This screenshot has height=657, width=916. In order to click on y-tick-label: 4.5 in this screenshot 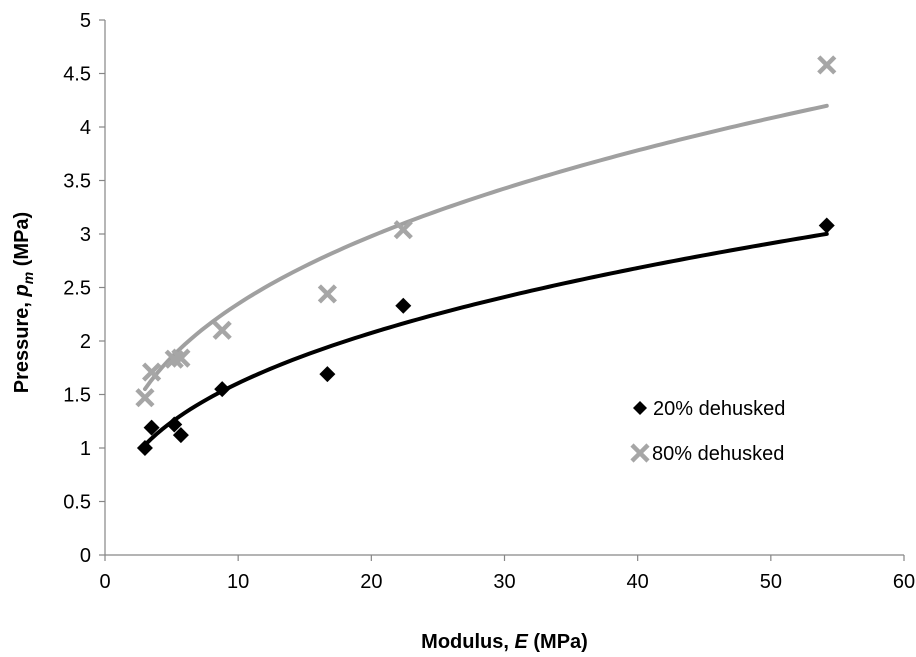, I will do `click(77, 75)`.